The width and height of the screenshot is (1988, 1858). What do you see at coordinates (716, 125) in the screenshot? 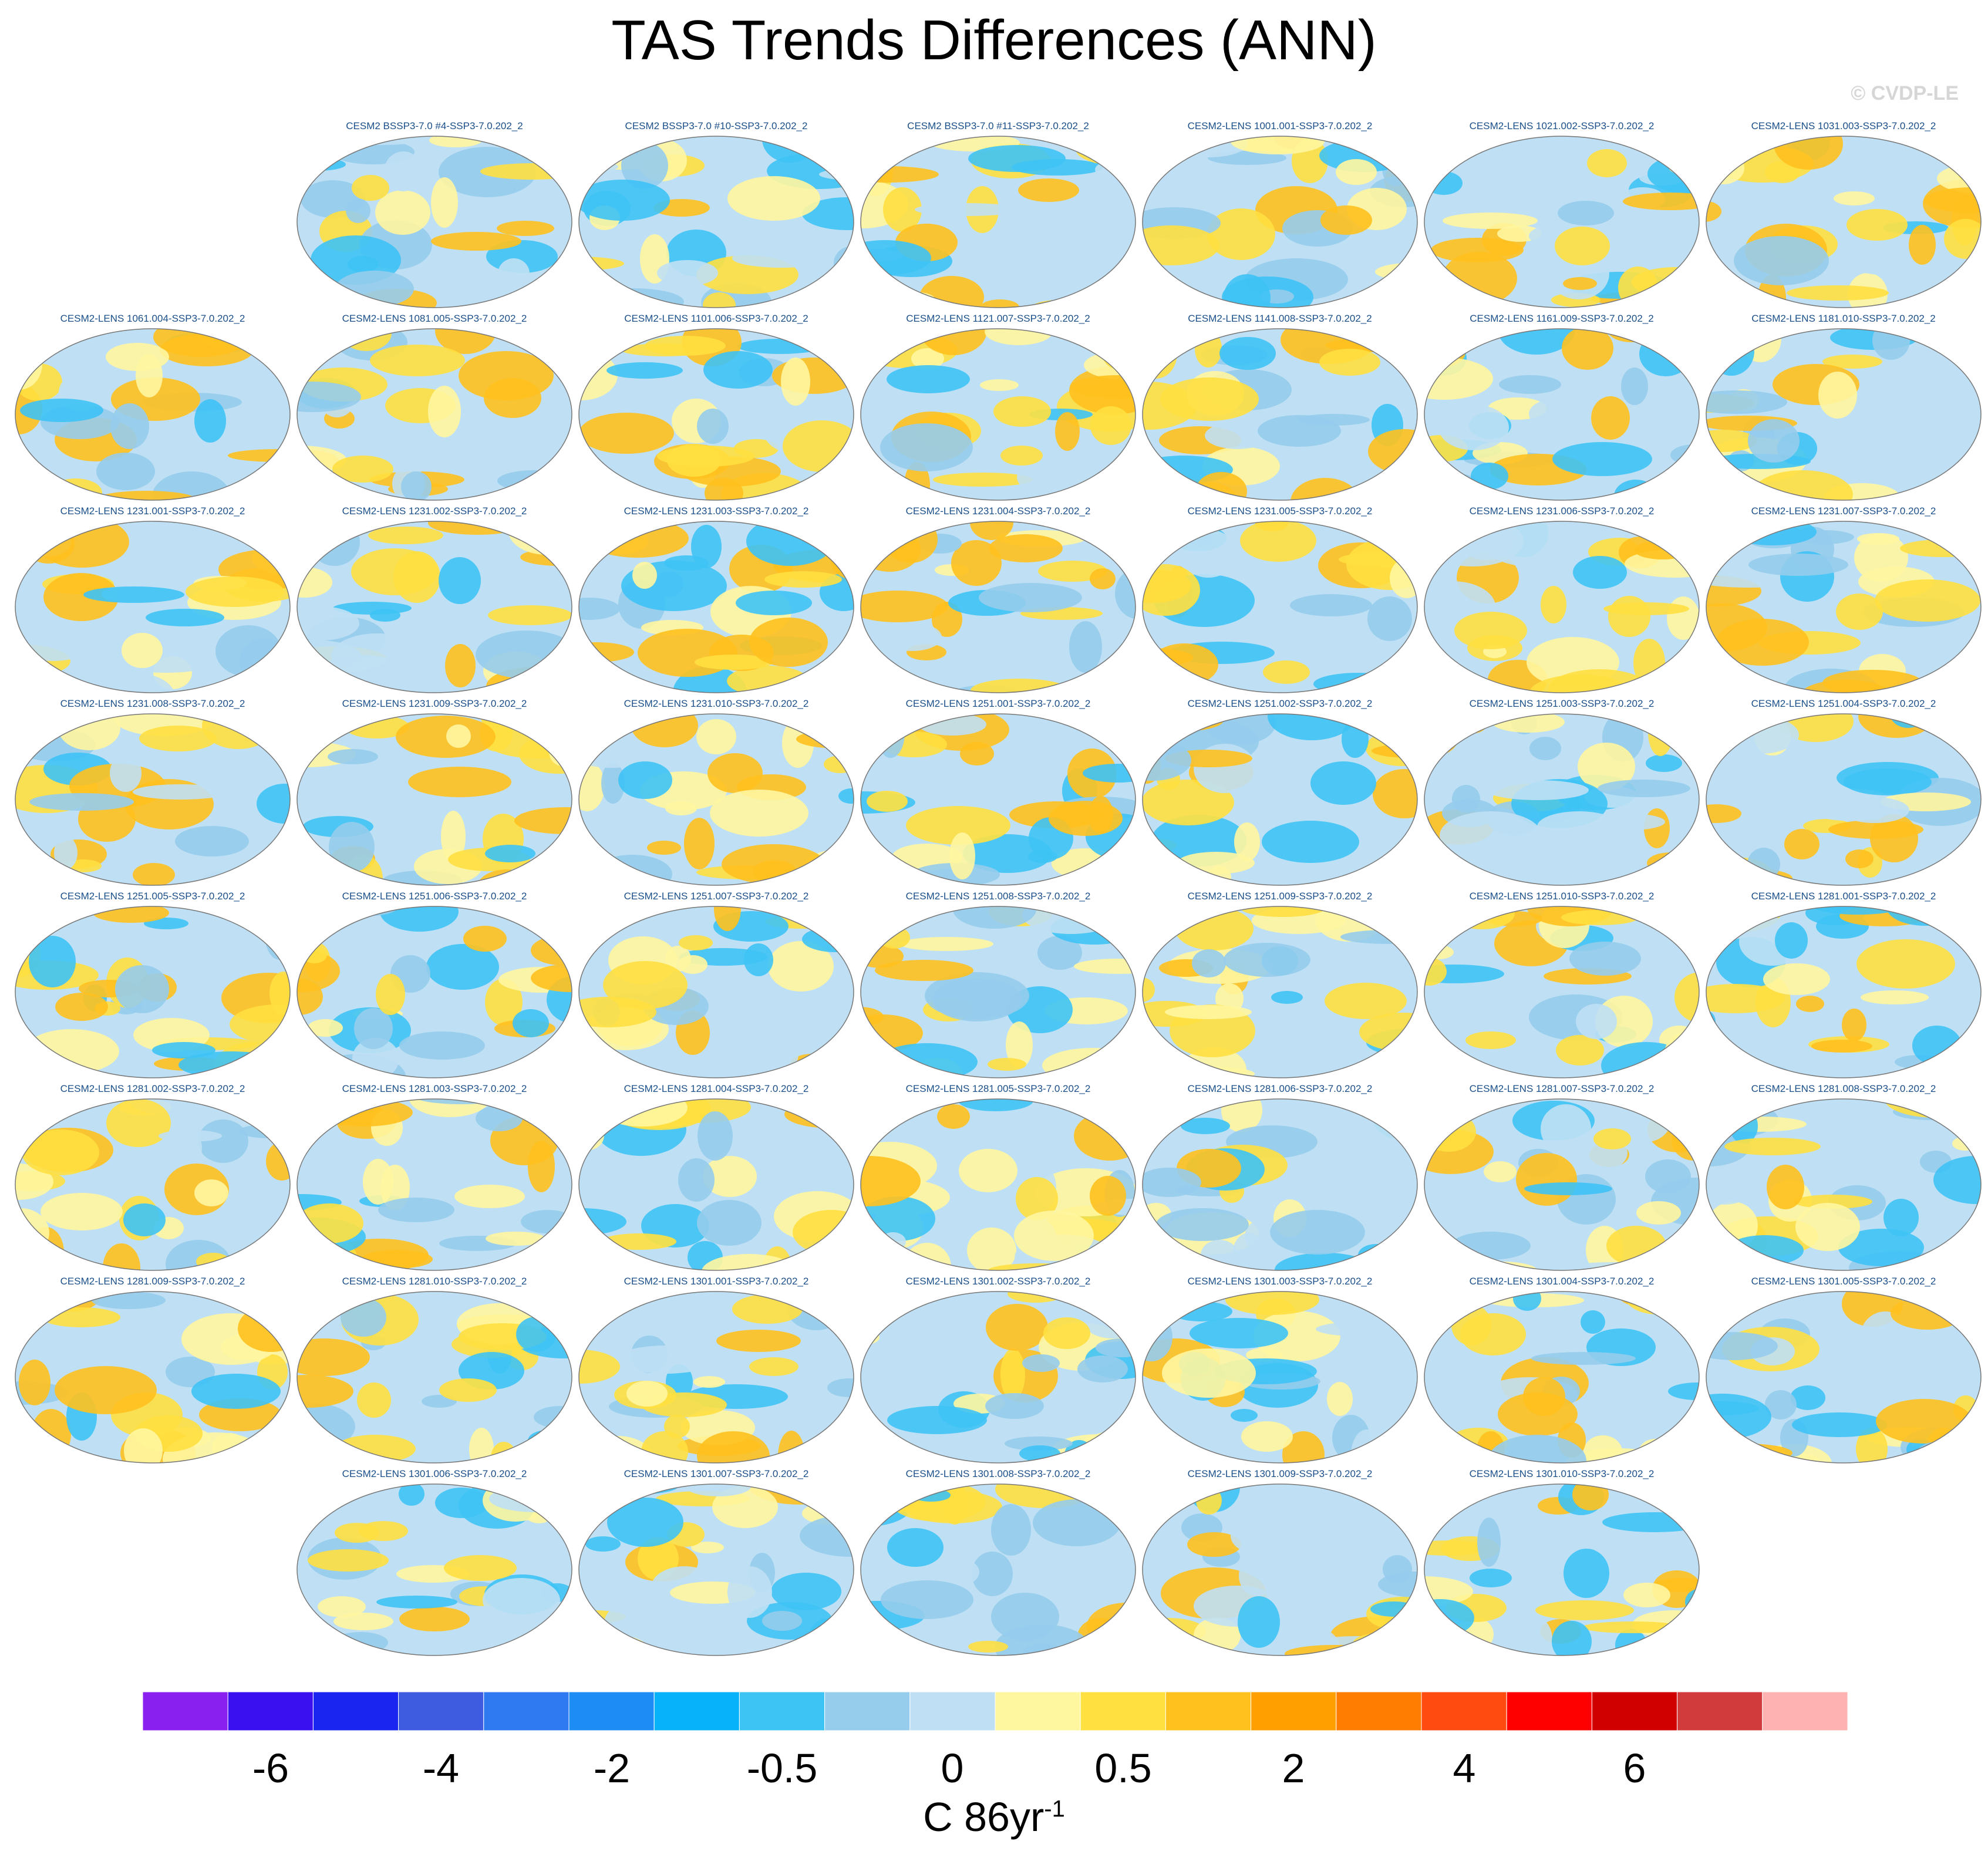
I see `panel-label: CESM2 BSSP3-7.0 #10-SSP3-7.0.202_2` at bounding box center [716, 125].